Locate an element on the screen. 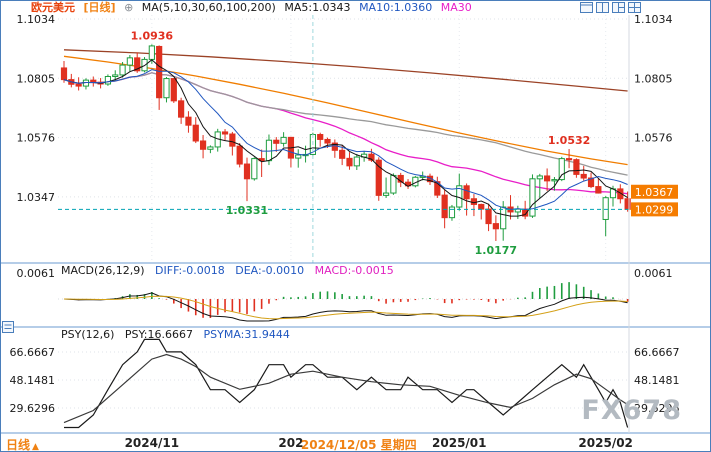 The height and width of the screenshot is (452, 711). svg-text: 1.0532 is located at coordinates (569, 140).